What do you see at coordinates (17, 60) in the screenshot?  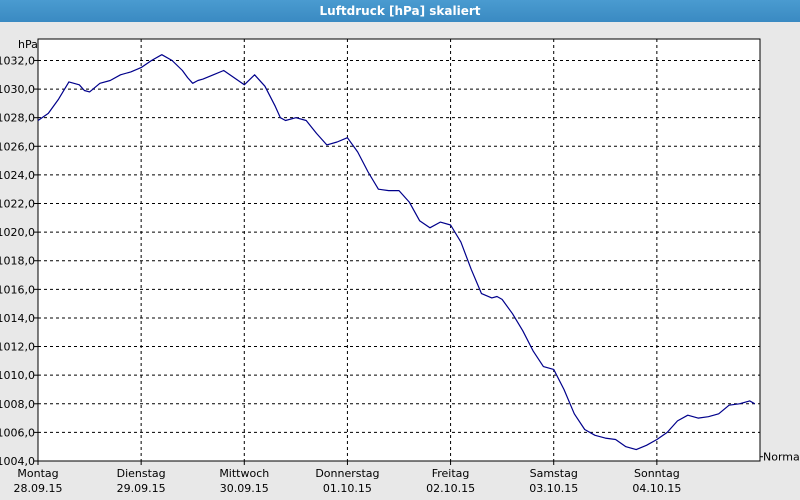 I see `y-tick-label: 1032,0` at bounding box center [17, 60].